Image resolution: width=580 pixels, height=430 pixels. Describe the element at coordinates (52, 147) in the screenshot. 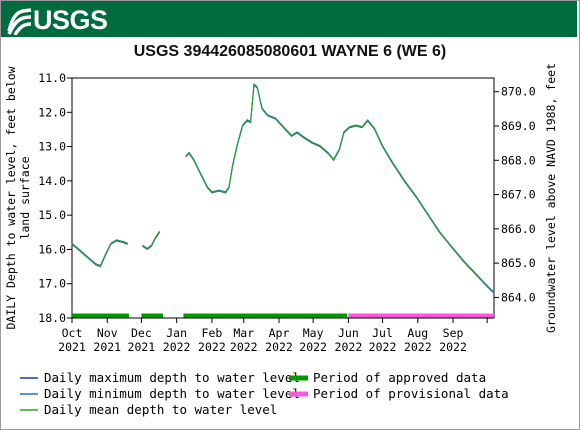

I see `y-tick-label-2: 13.0` at that location.